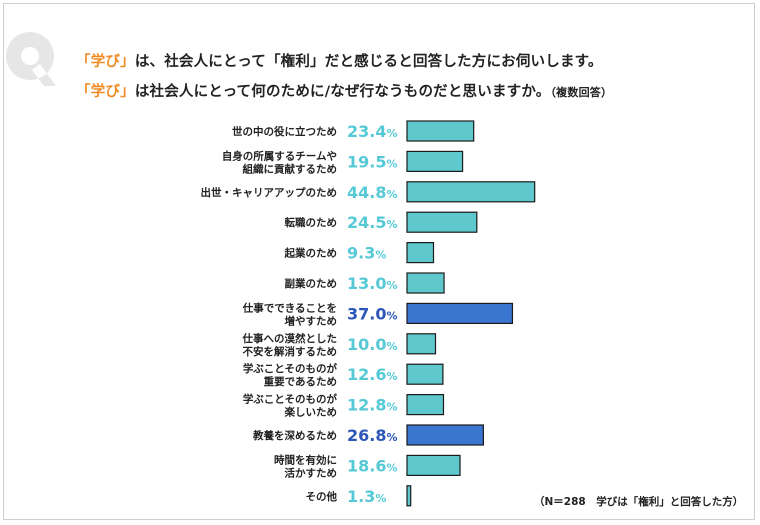 The image size is (760, 525). I want to click on category-label-line: 楽しいため, so click(311, 412).